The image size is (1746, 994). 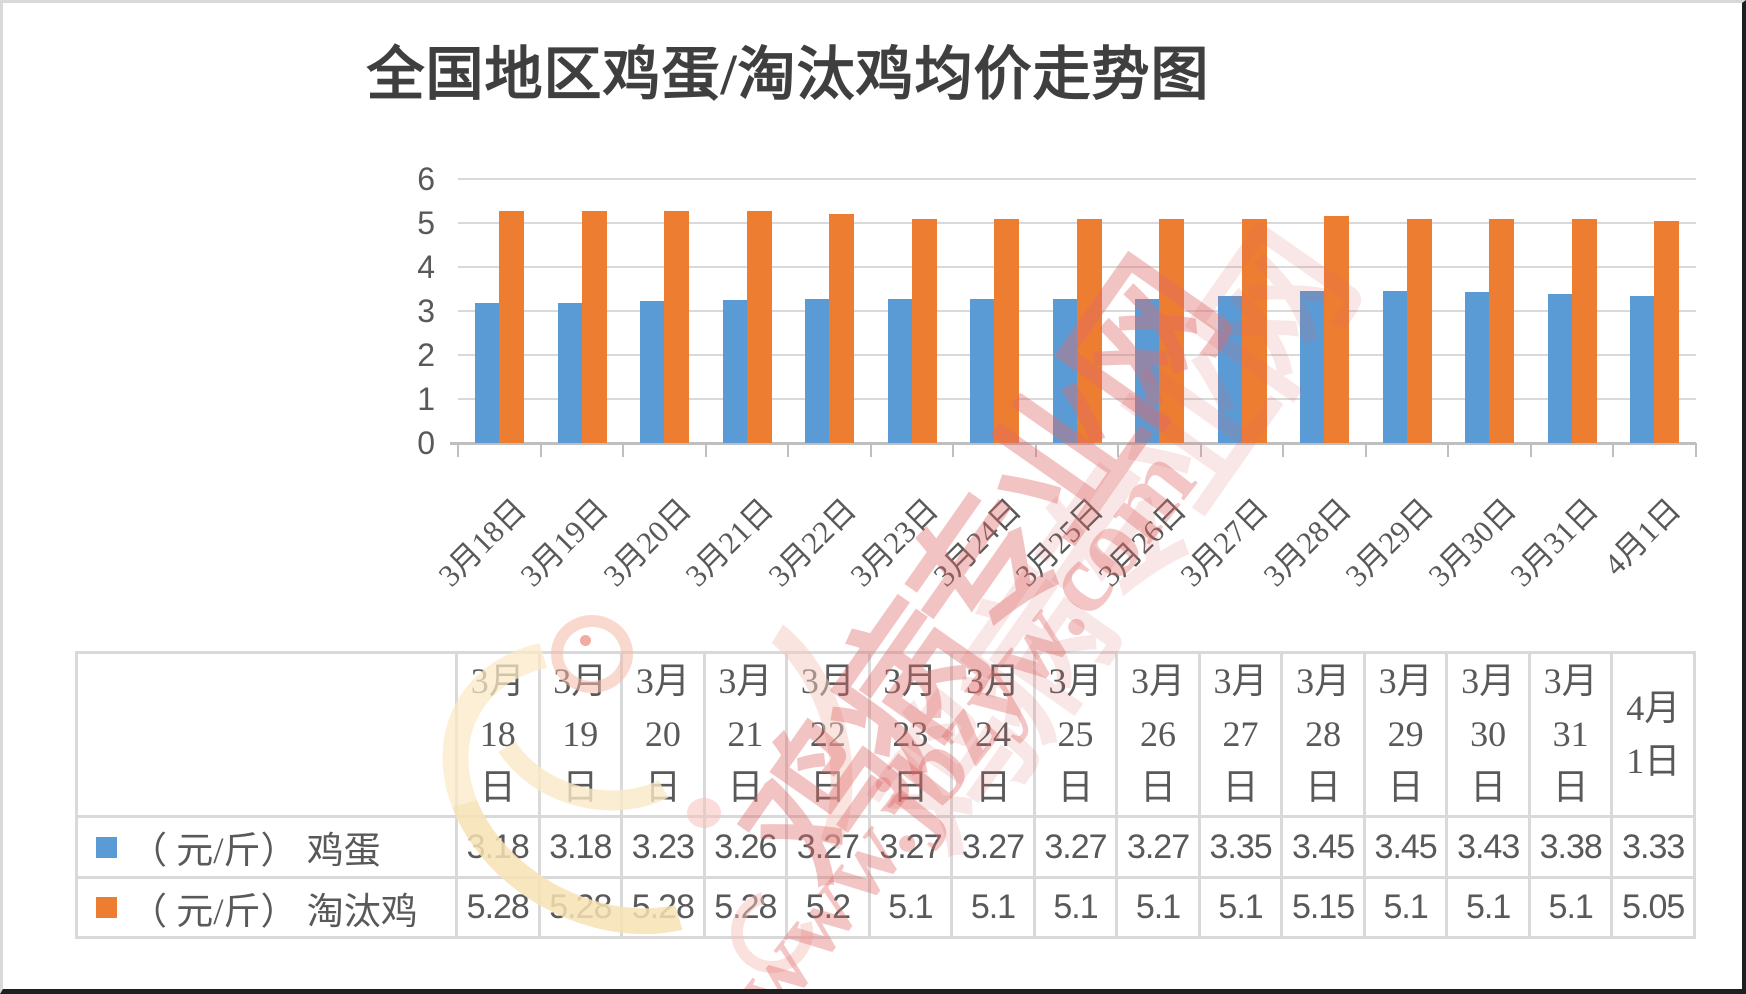 What do you see at coordinates (1142, 542) in the screenshot?
I see `x-axis-category-label: 3月26日` at bounding box center [1142, 542].